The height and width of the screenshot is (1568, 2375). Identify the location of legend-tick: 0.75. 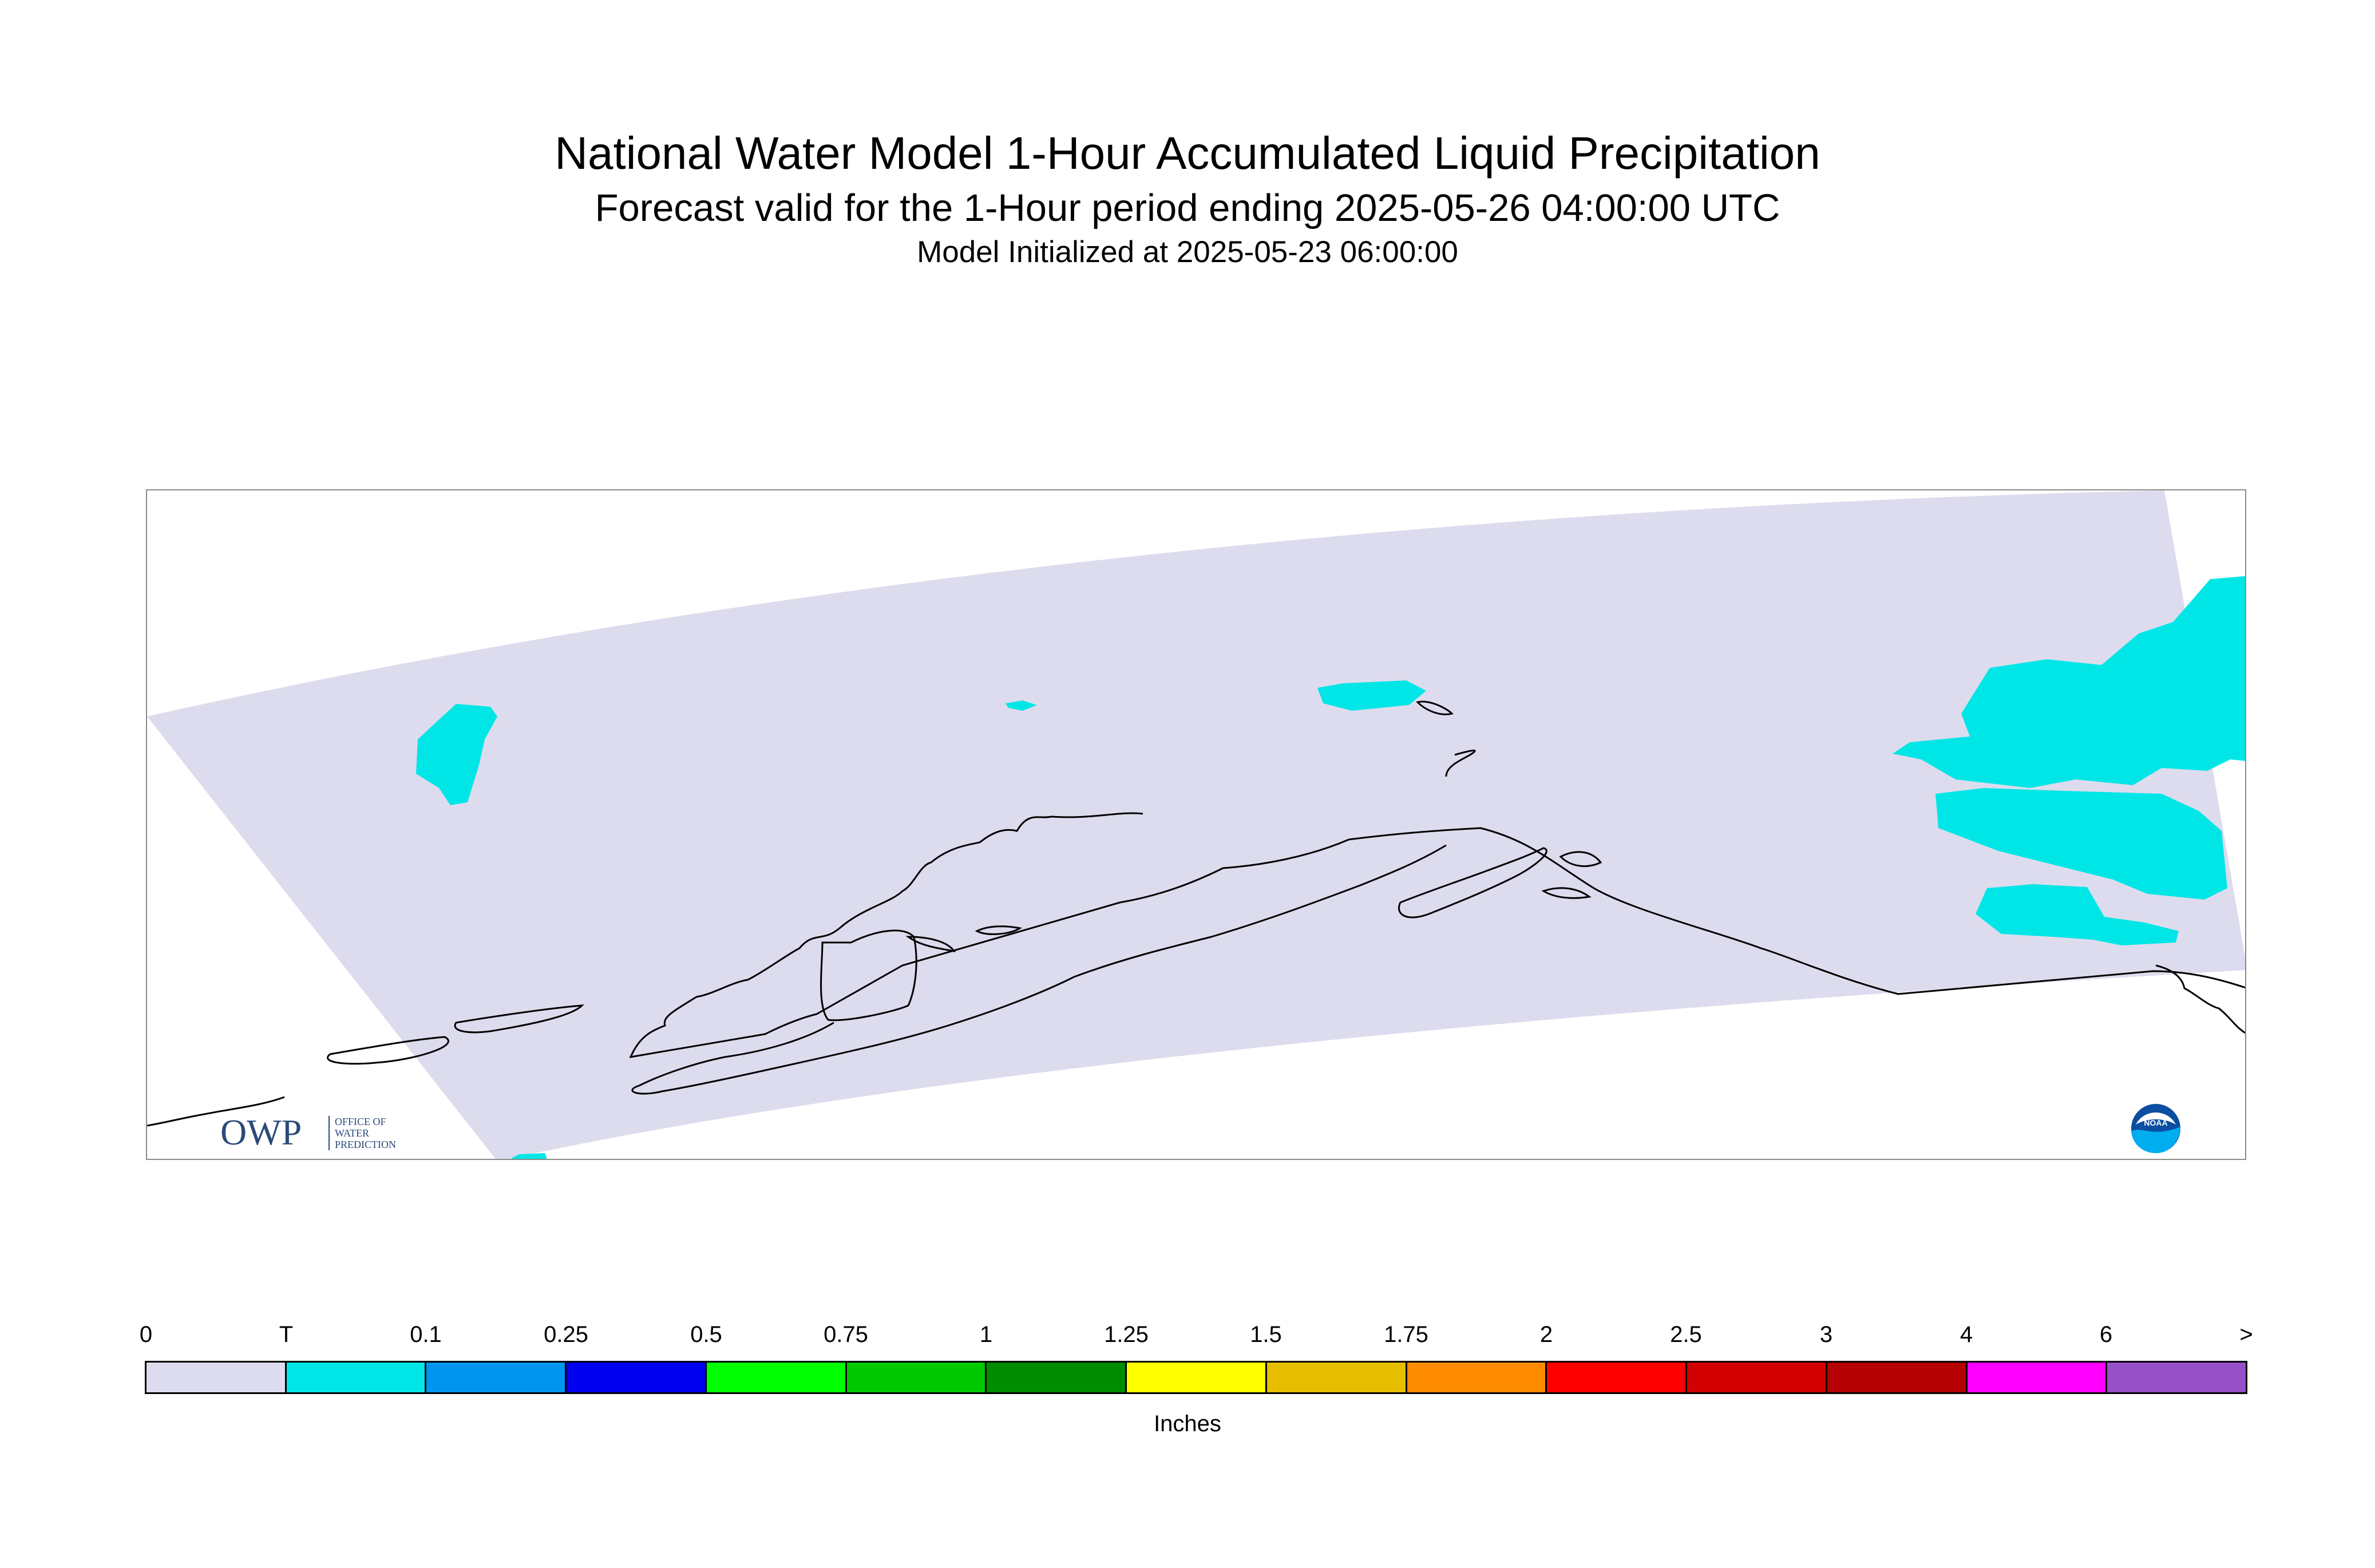
(846, 1334).